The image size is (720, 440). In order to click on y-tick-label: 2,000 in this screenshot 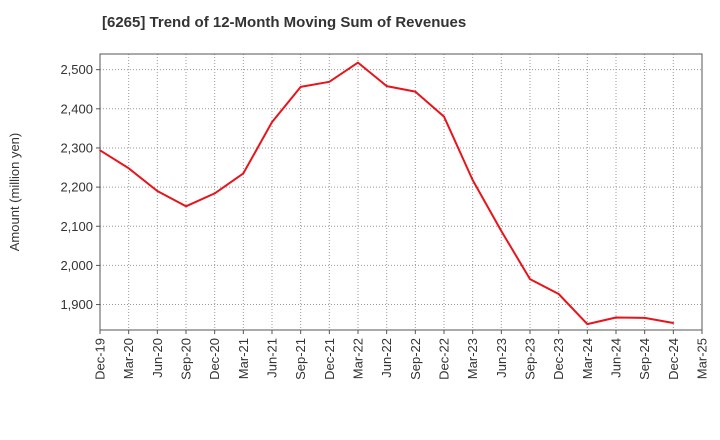, I will do `click(76, 265)`.